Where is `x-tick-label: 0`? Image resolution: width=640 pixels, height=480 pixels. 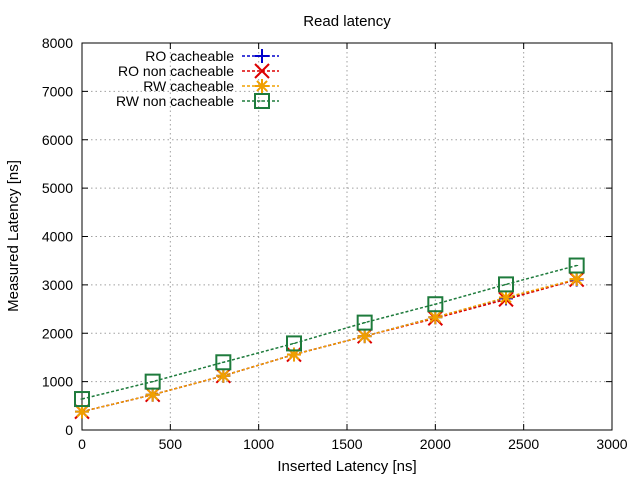 x-tick-label: 0 is located at coordinates (82, 444).